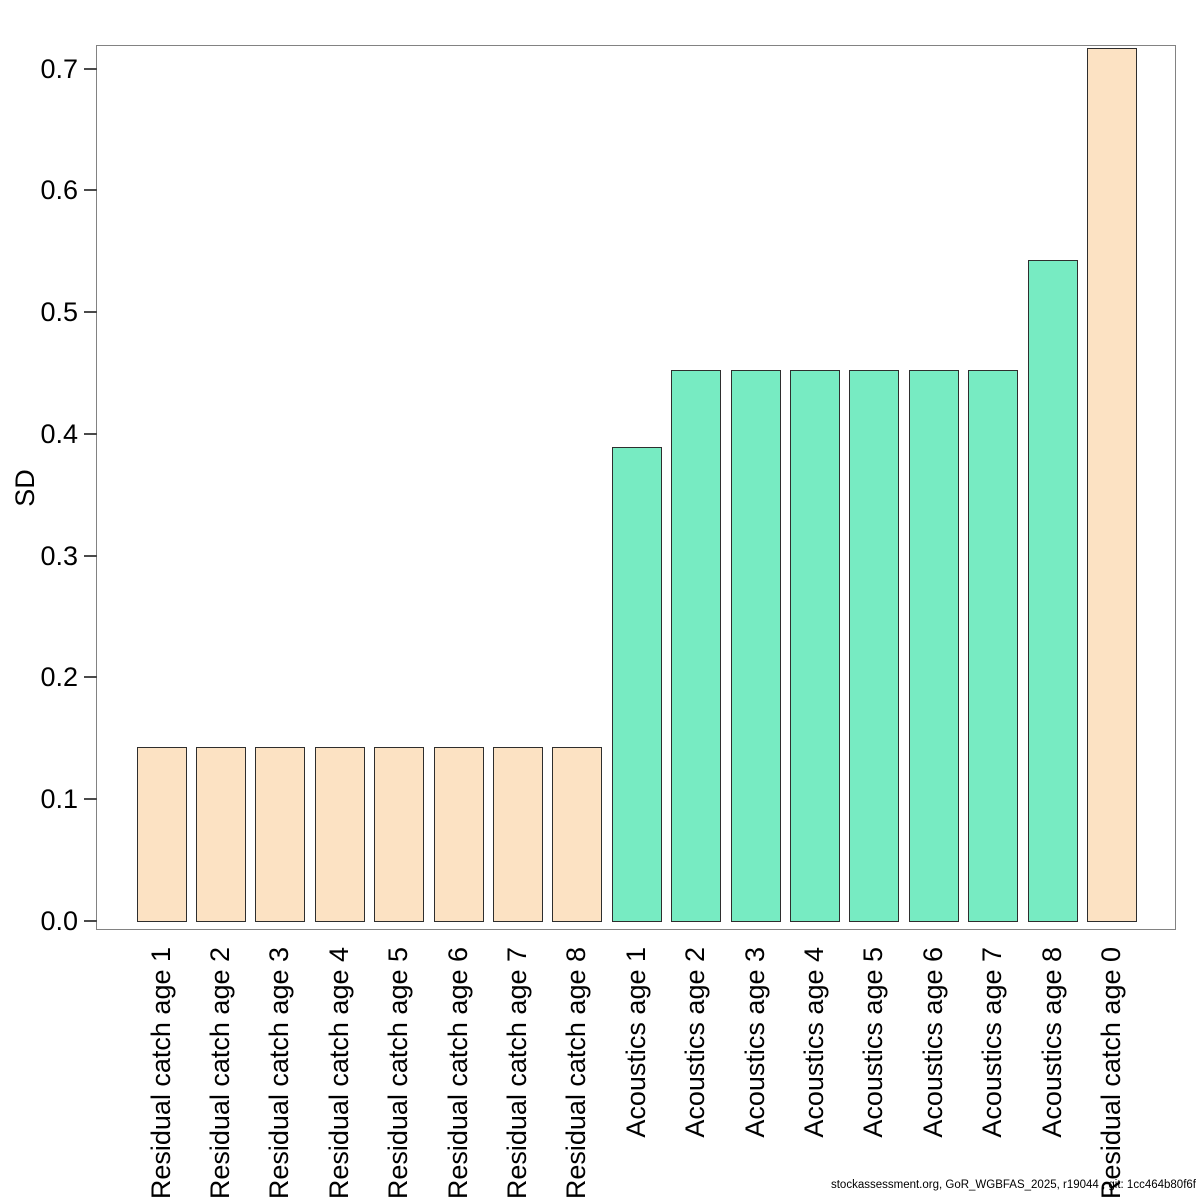  I want to click on x-axis-tick-label: Residual catch age 4, so click(338, 1073).